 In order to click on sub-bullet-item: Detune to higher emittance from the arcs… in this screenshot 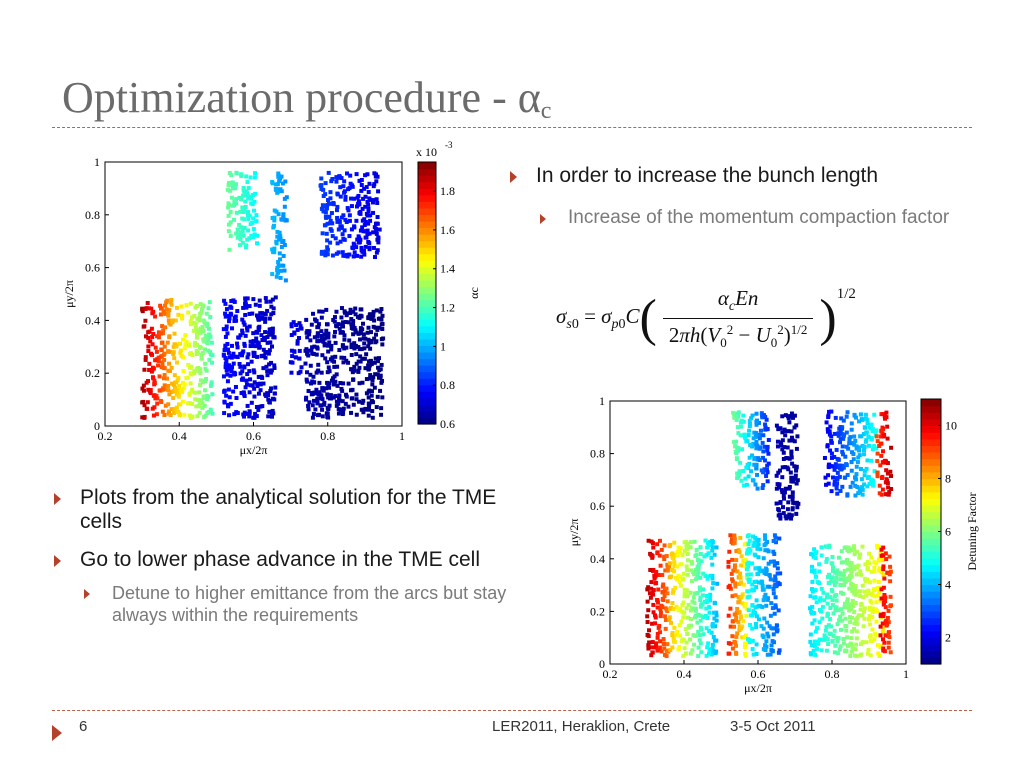, I will do `click(292, 604)`.